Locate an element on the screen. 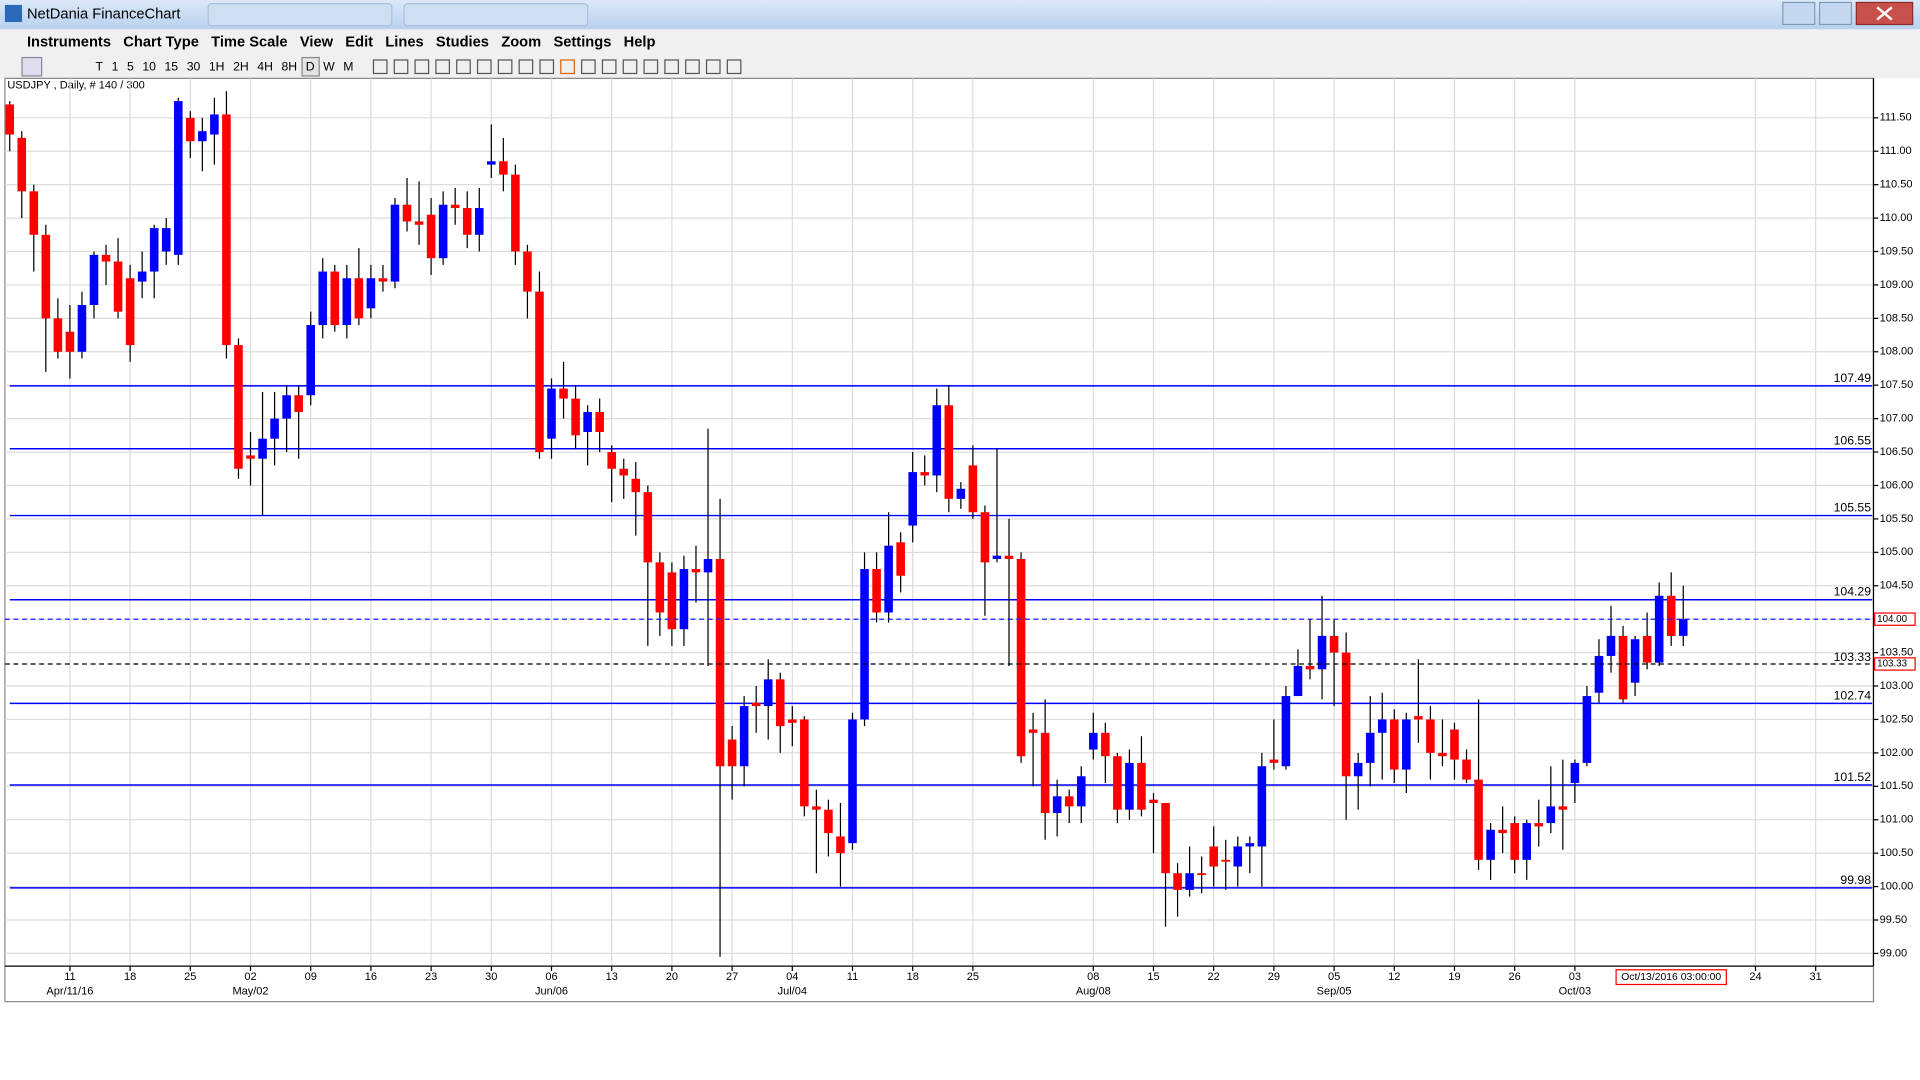 The width and height of the screenshot is (1920, 1080). y-tick-label: 104.50 is located at coordinates (1897, 586).